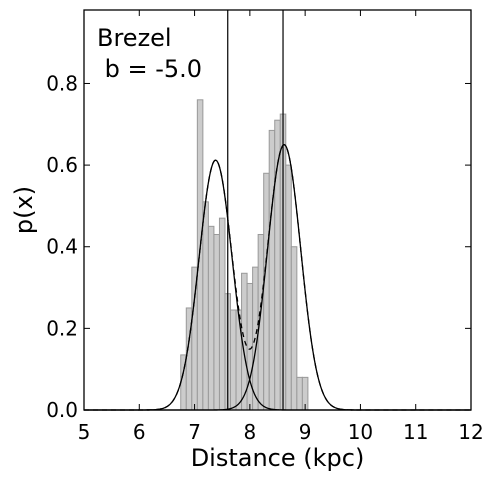  Describe the element at coordinates (24, 210) in the screenshot. I see `y-axis-label: p(x)` at that location.